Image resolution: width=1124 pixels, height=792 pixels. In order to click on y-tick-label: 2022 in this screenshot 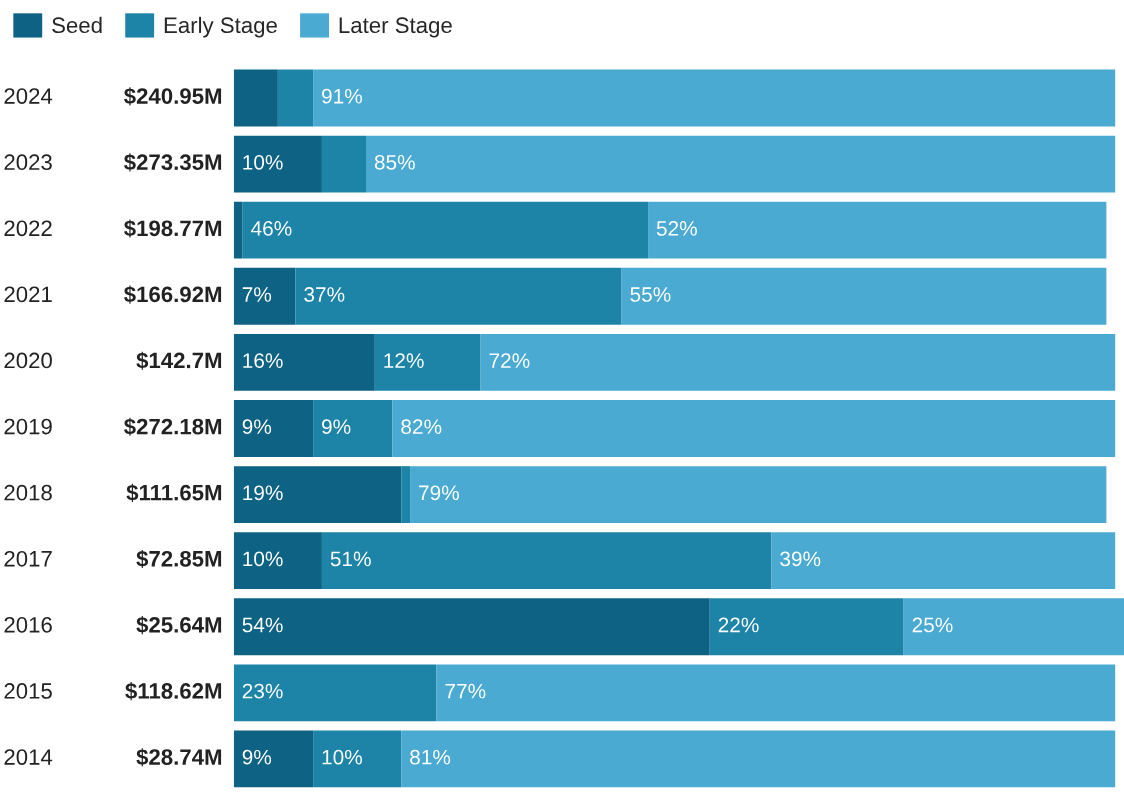, I will do `click(28, 228)`.